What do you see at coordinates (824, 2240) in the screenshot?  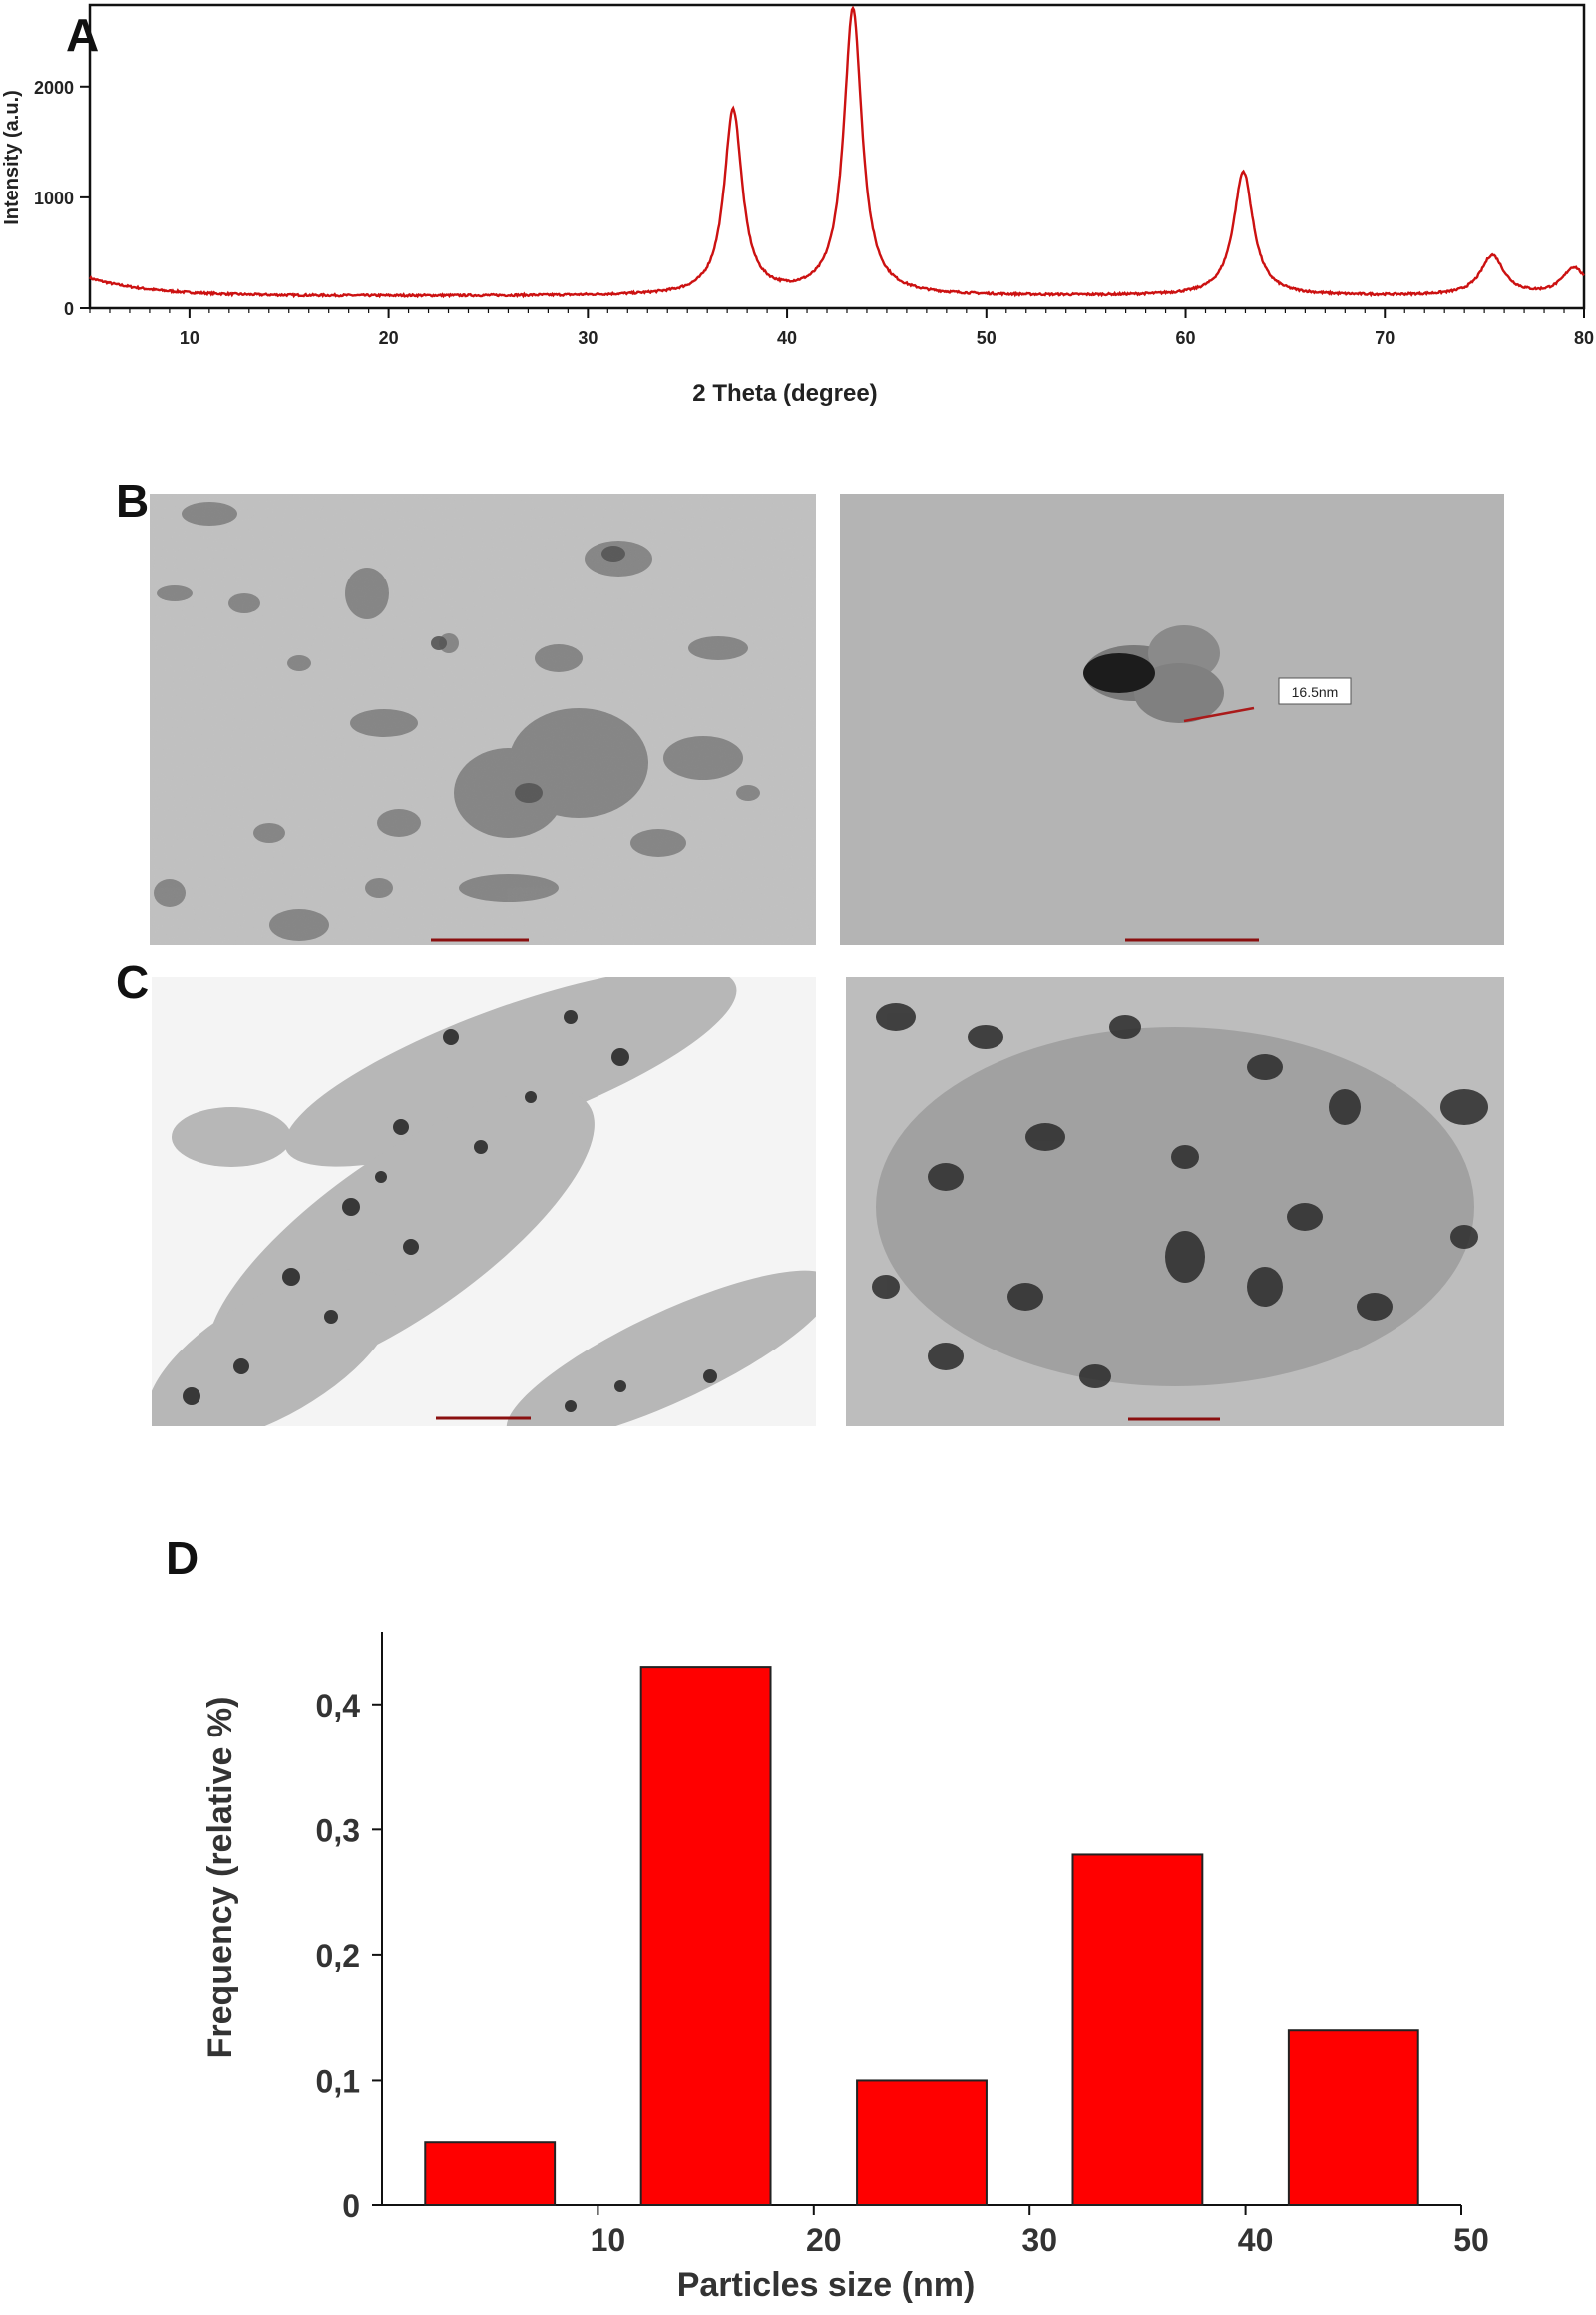 I see `hist-x-tick-label: 20` at bounding box center [824, 2240].